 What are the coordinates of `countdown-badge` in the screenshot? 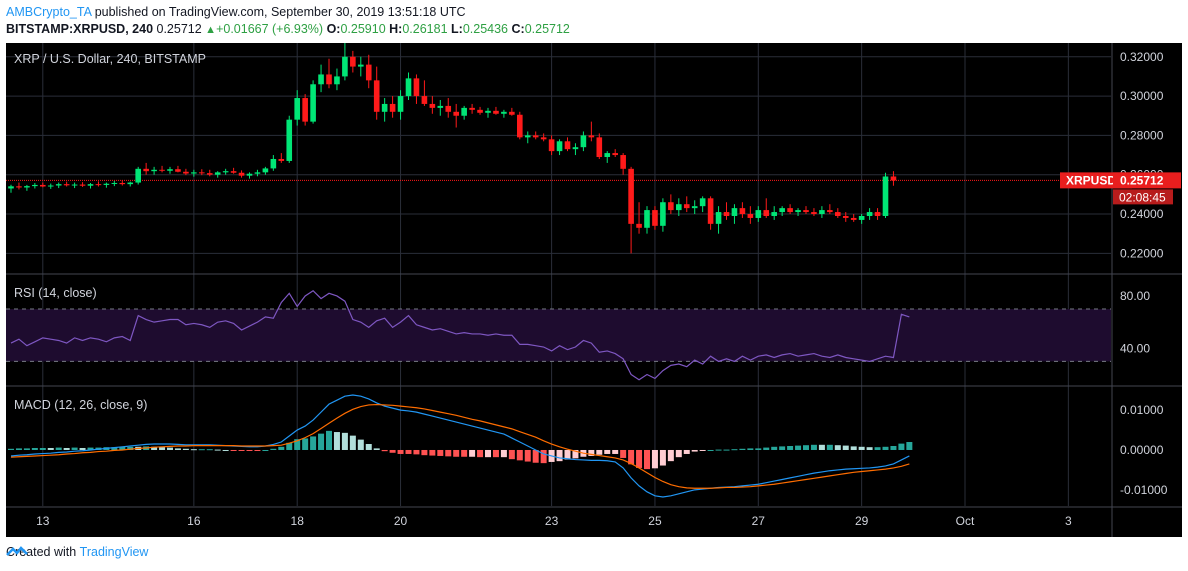 It's located at (1143, 197).